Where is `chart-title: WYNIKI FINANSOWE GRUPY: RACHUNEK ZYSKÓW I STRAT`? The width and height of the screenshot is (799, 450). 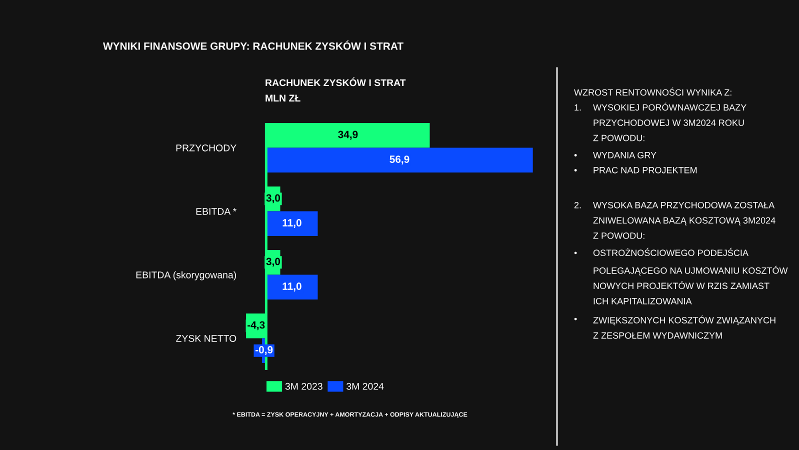
chart-title: WYNIKI FINANSOWE GRUPY: RACHUNEK ZYSKÓW I STRAT is located at coordinates (253, 45).